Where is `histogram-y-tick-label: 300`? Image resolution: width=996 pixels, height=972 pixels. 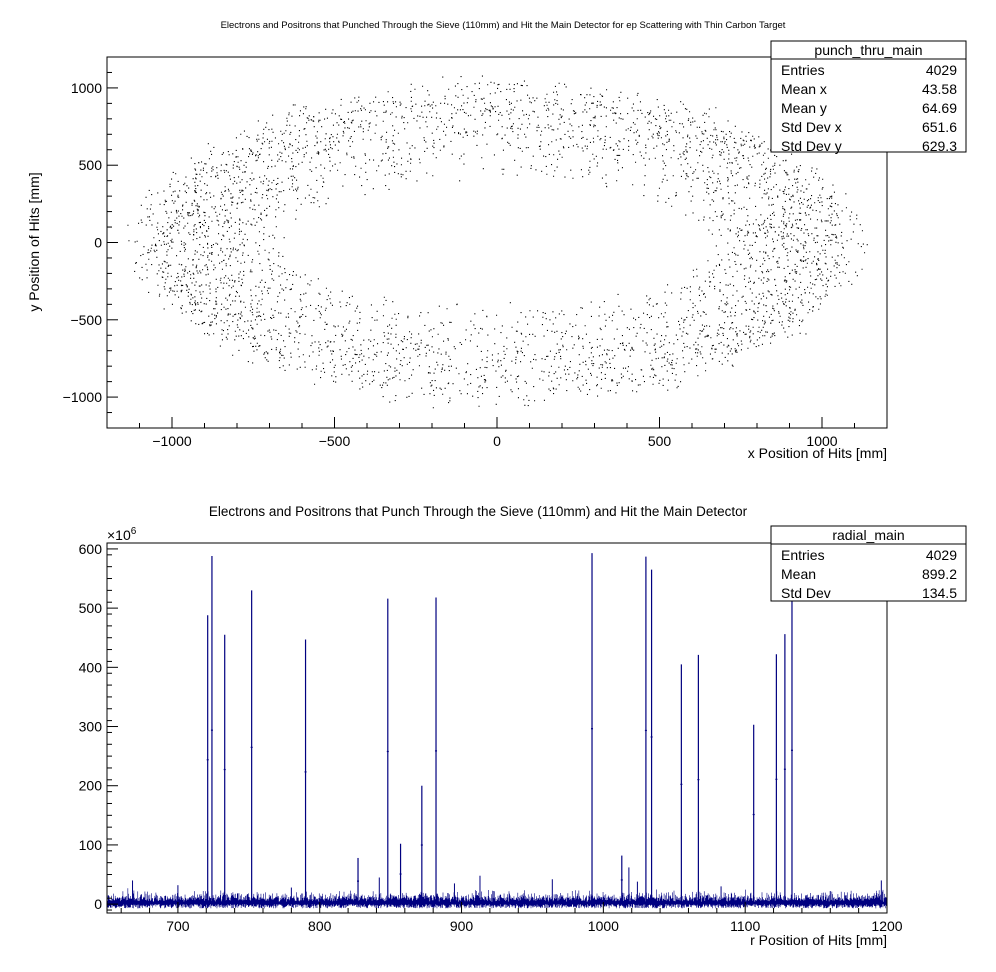
histogram-y-tick-label: 300 is located at coordinates (91, 727).